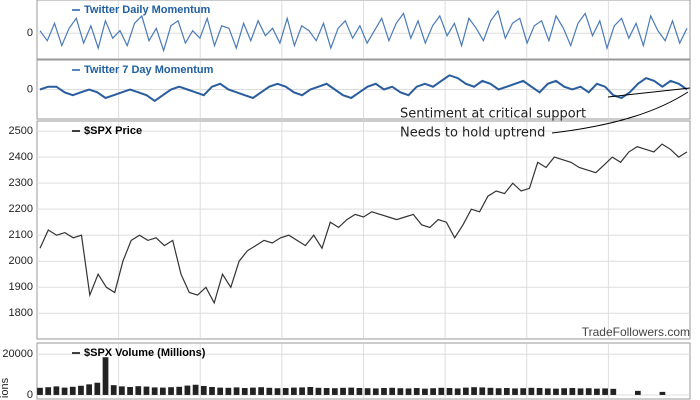 The height and width of the screenshot is (400, 700). What do you see at coordinates (21, 157) in the screenshot?
I see `y-tick-label: 2400` at bounding box center [21, 157].